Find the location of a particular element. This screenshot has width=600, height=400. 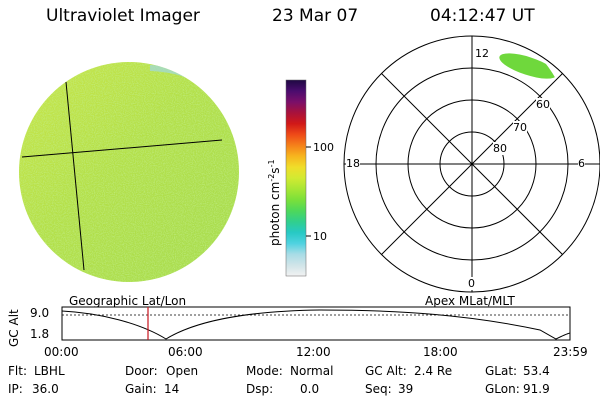

status-label: Mode: is located at coordinates (264, 371).